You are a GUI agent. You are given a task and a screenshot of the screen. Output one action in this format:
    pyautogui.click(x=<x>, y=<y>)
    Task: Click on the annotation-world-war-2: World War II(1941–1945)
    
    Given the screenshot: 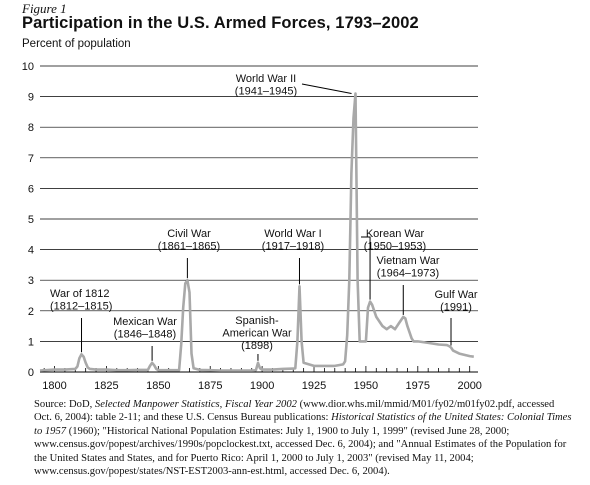 What is the action you would take?
    pyautogui.click(x=293, y=85)
    